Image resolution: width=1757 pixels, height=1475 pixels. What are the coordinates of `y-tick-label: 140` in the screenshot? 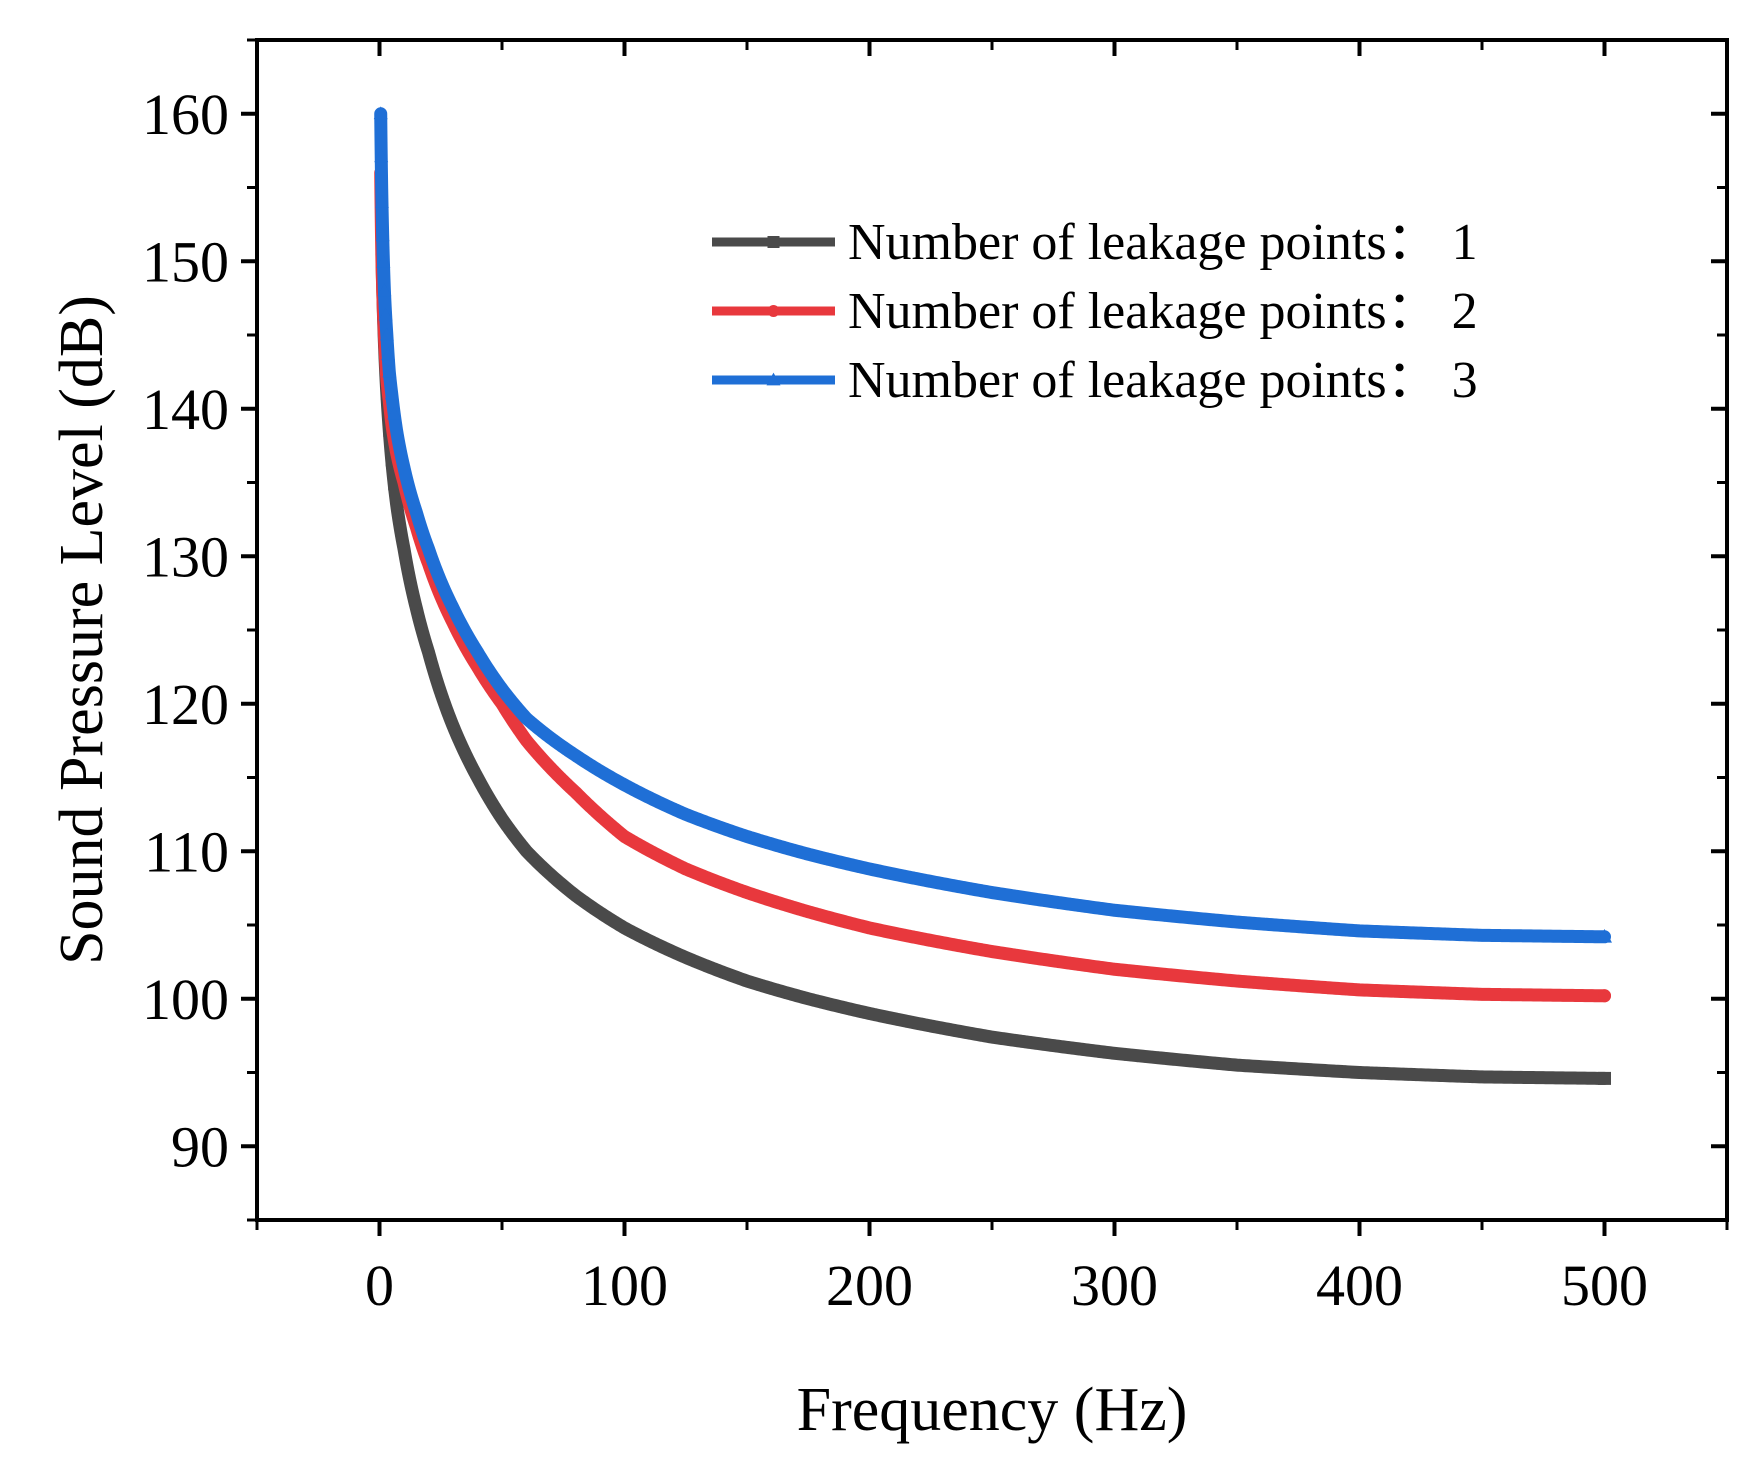 It's located at (185, 409).